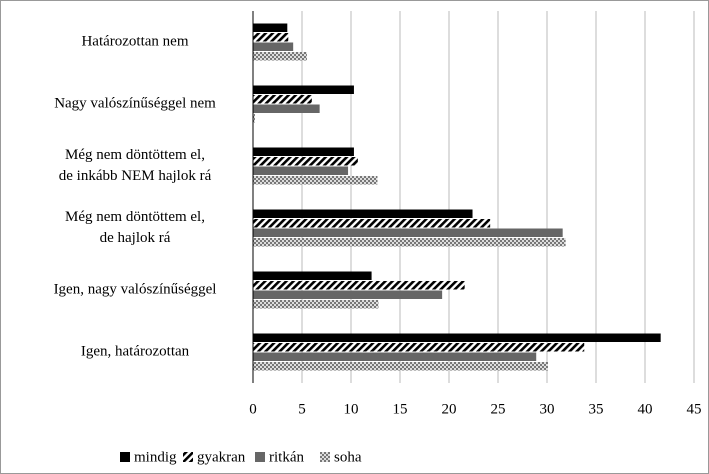 The height and width of the screenshot is (474, 709). What do you see at coordinates (286, 457) in the screenshot?
I see `legend-label: ritkán` at bounding box center [286, 457].